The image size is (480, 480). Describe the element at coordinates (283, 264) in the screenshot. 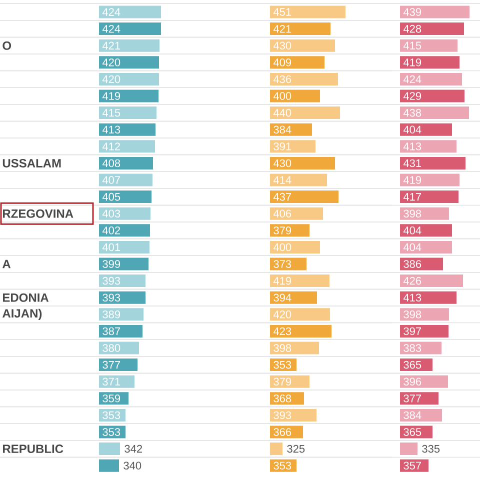

I see `data-label: 373` at that location.